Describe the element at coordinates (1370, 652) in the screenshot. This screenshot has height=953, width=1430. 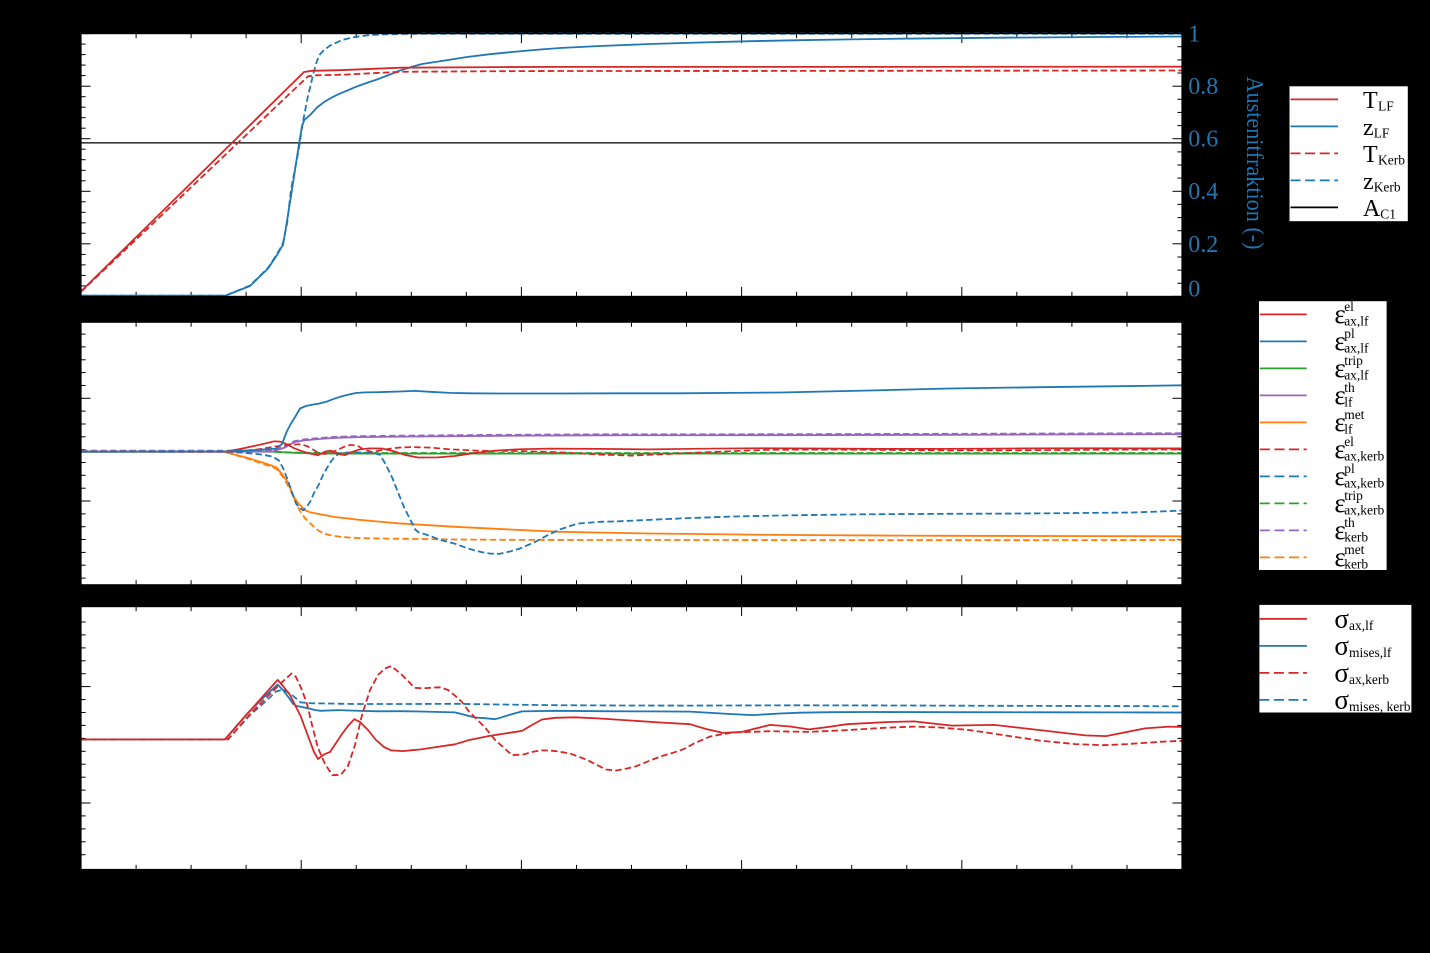
I see `svg-text: mises,lf` at that location.